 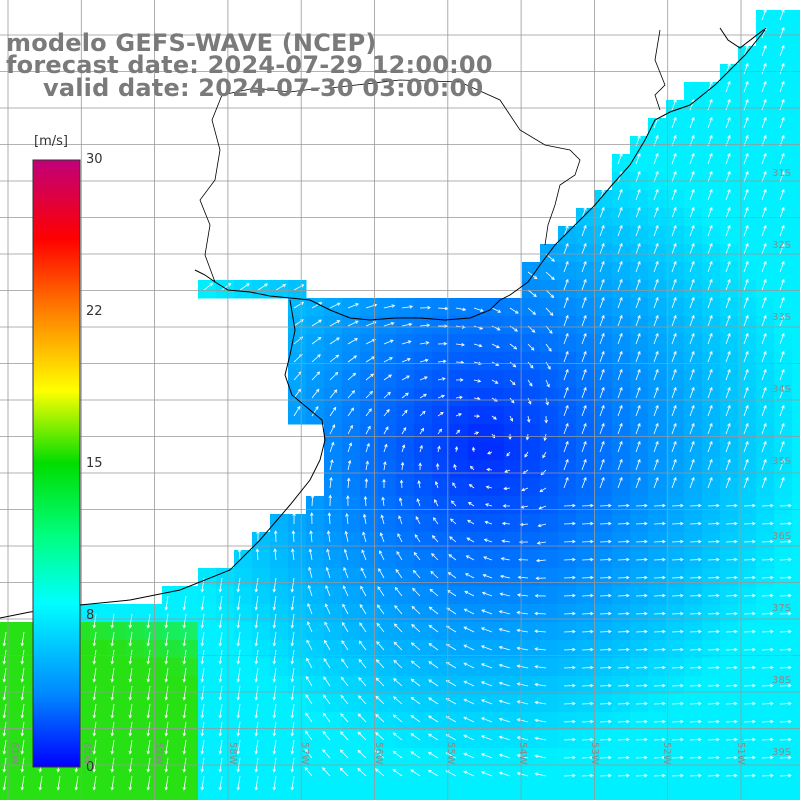 I want to click on lat-label-31s: 31S, so click(x=782, y=173).